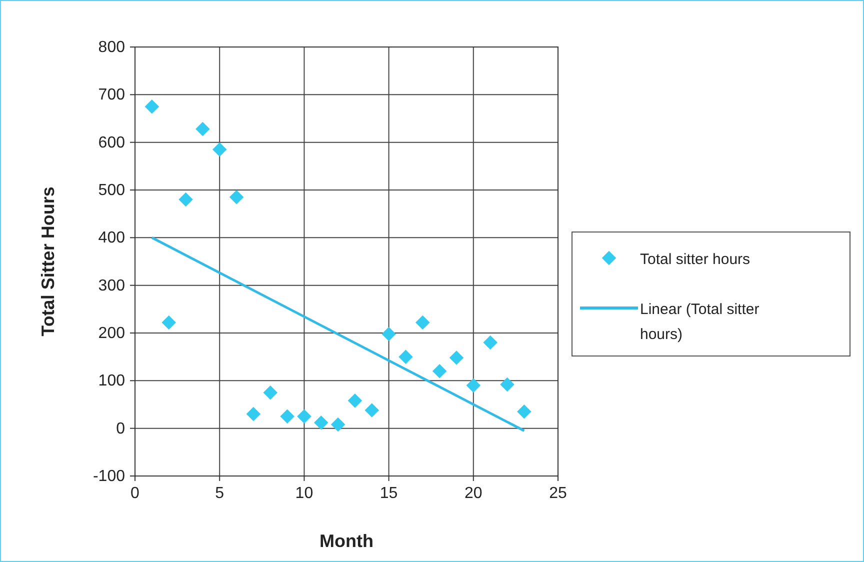  Describe the element at coordinates (109, 476) in the screenshot. I see `y-tick-label: -100` at that location.